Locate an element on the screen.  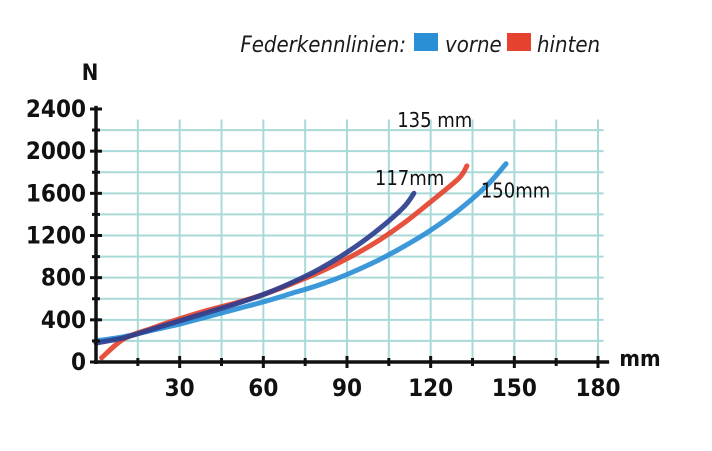
legend-label-hinten: hinten is located at coordinates (568, 45).